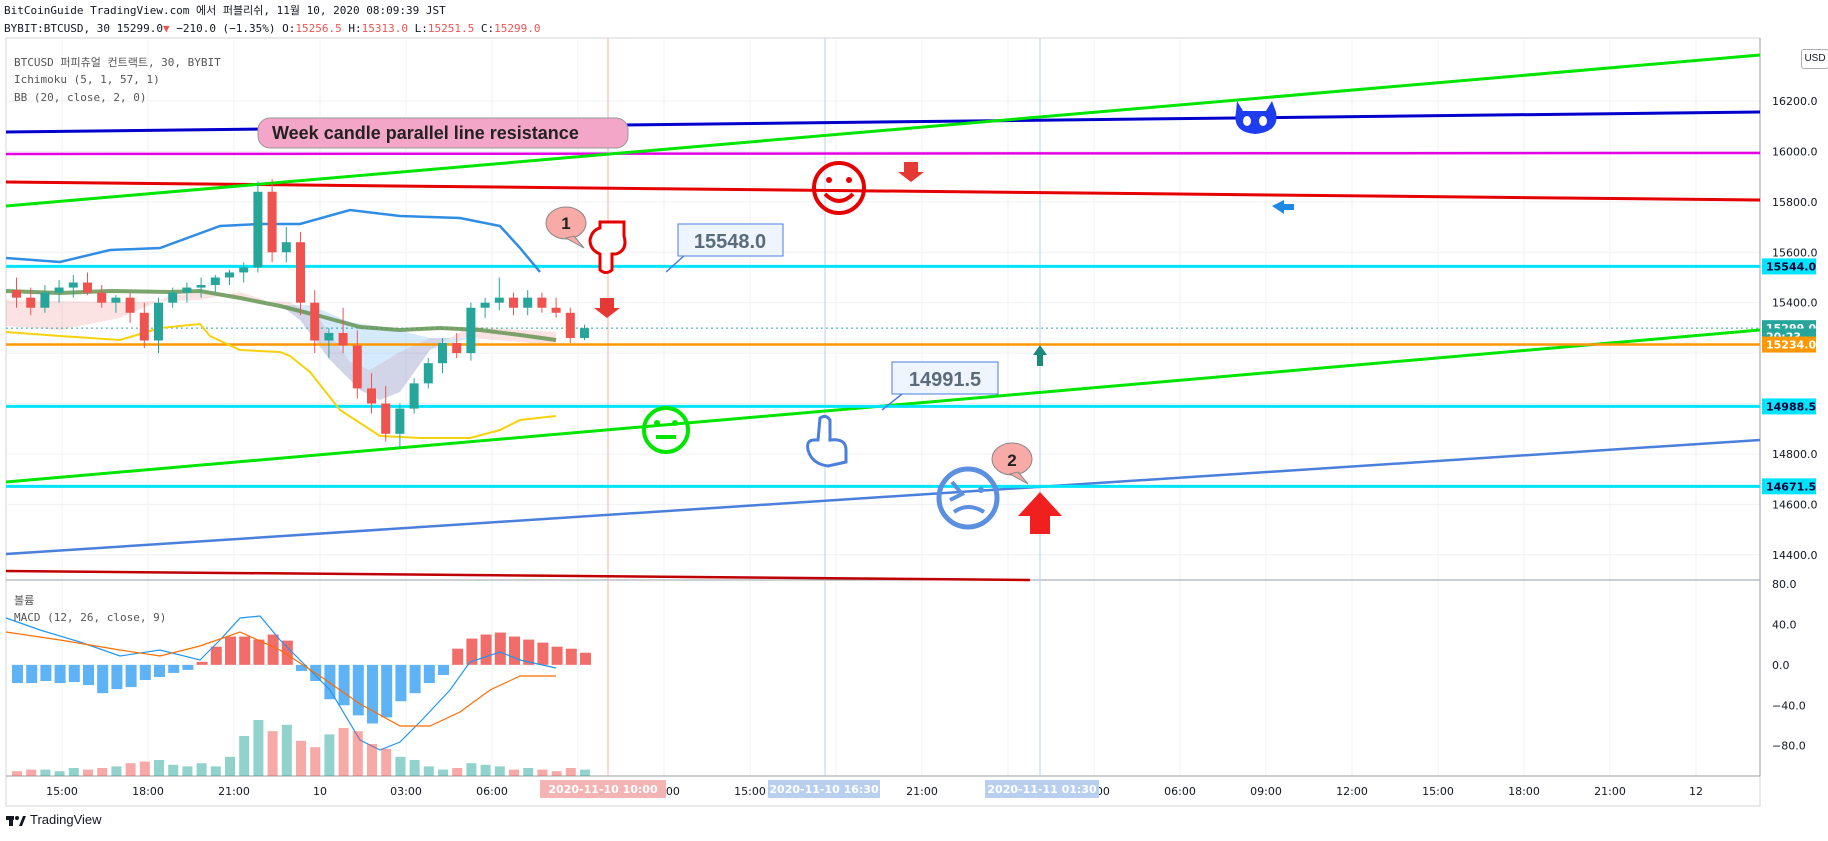 The image size is (1828, 841). I want to click on footer-brand: TradingView, so click(54, 819).